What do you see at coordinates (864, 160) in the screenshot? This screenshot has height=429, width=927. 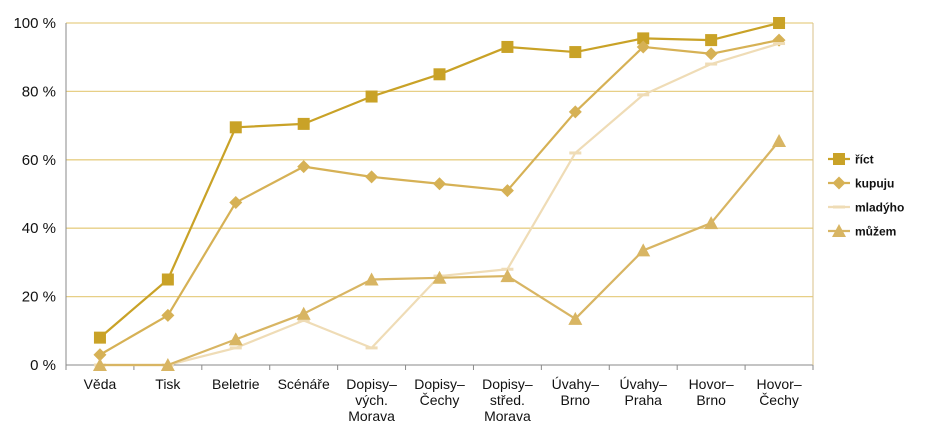 I see `legend-label: říct` at bounding box center [864, 160].